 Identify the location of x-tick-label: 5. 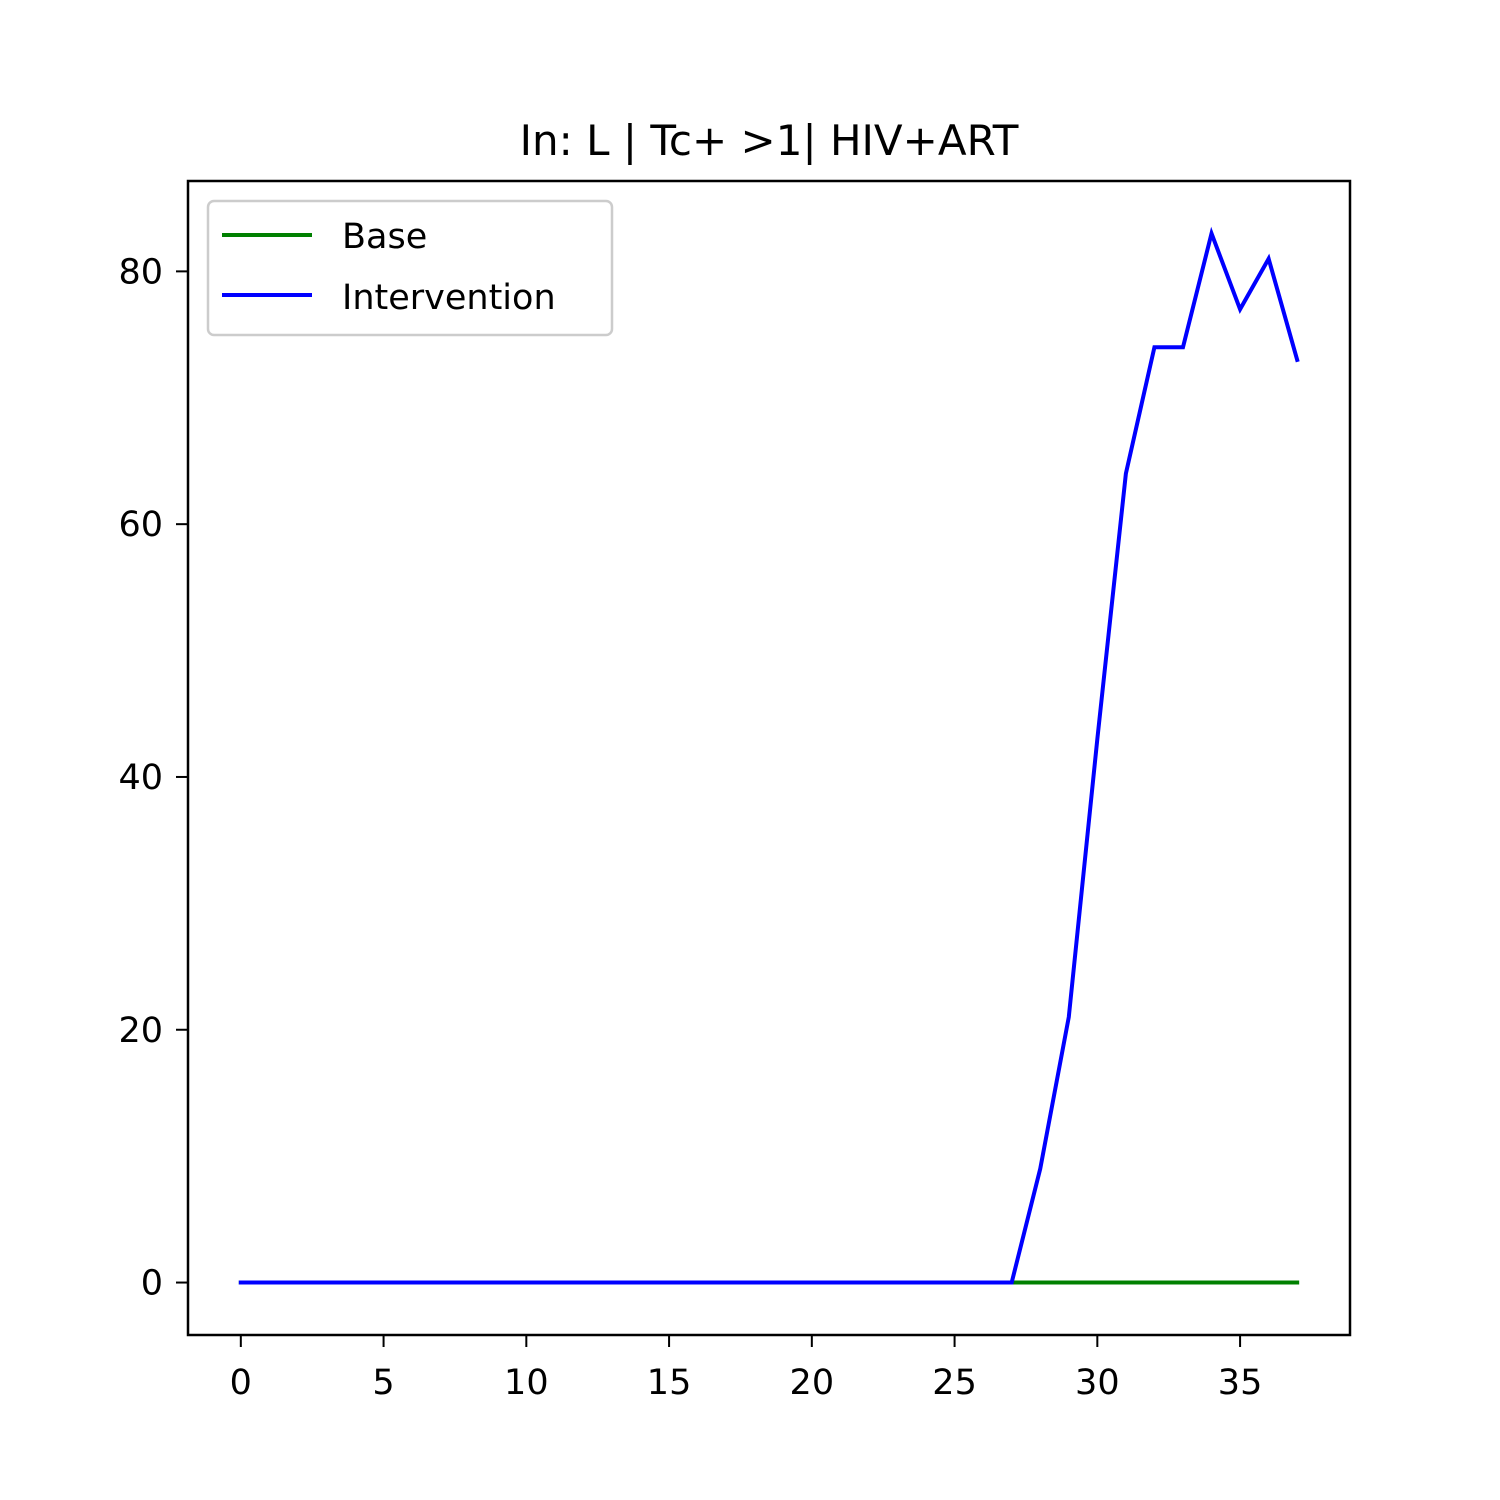
(383, 1383).